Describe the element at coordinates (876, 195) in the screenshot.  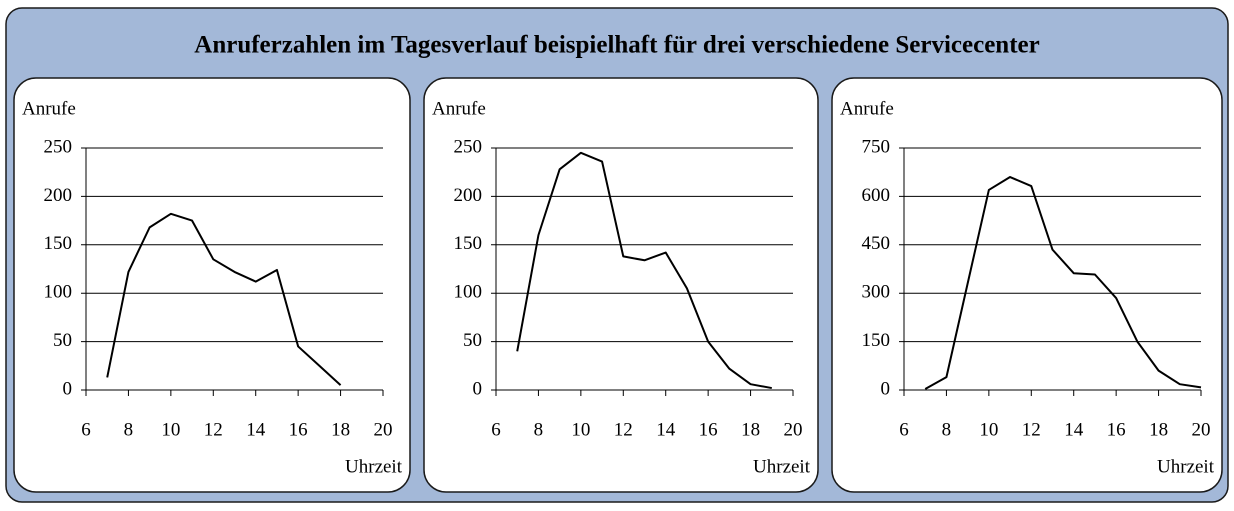
I see `y-tick-label: 600` at that location.